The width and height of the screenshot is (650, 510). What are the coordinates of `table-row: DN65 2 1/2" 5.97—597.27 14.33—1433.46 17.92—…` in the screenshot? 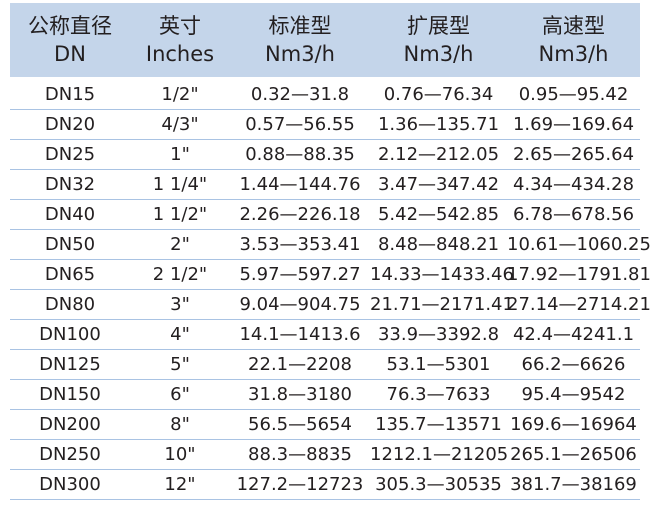 It's located at (330, 274).